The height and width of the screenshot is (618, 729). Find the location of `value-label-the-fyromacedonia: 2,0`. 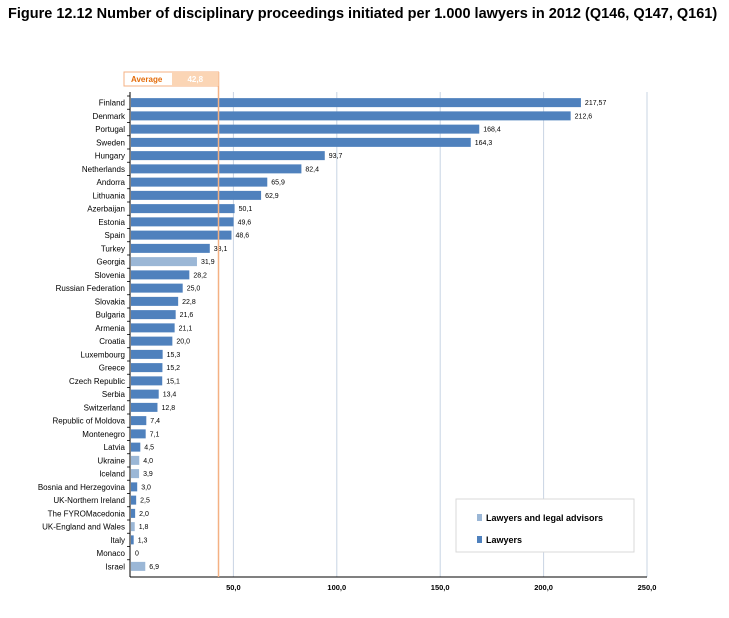

value-label-the-fyromacedonia: 2,0 is located at coordinates (144, 514).